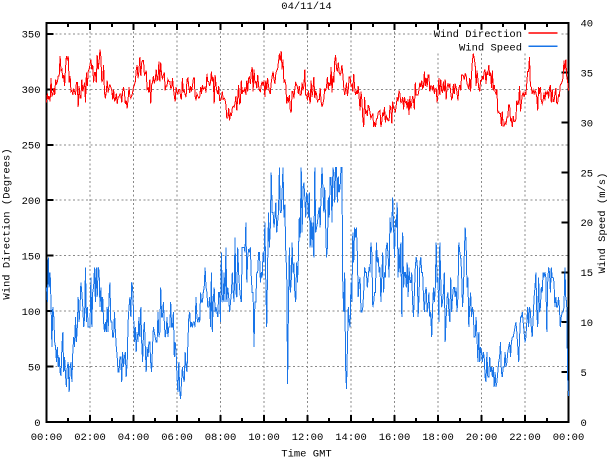 Image resolution: width=611 pixels, height=459 pixels. I want to click on svg-text: 150, so click(31, 258).